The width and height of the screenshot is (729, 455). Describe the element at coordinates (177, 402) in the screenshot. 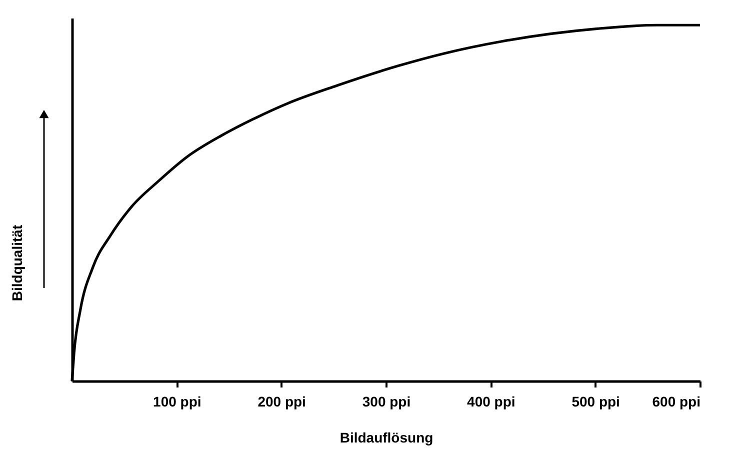

I see `x-tick-label: 100 ppi` at that location.